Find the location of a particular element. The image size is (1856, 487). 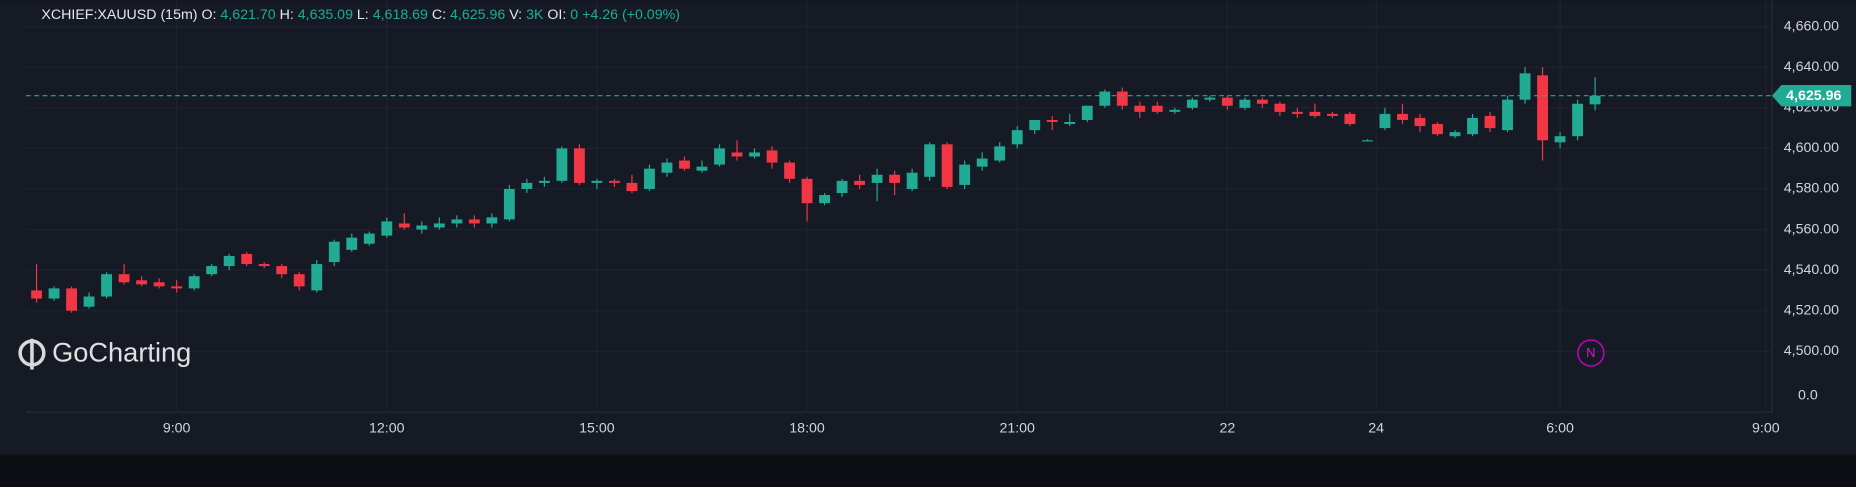

footer-strip is located at coordinates (928, 470).